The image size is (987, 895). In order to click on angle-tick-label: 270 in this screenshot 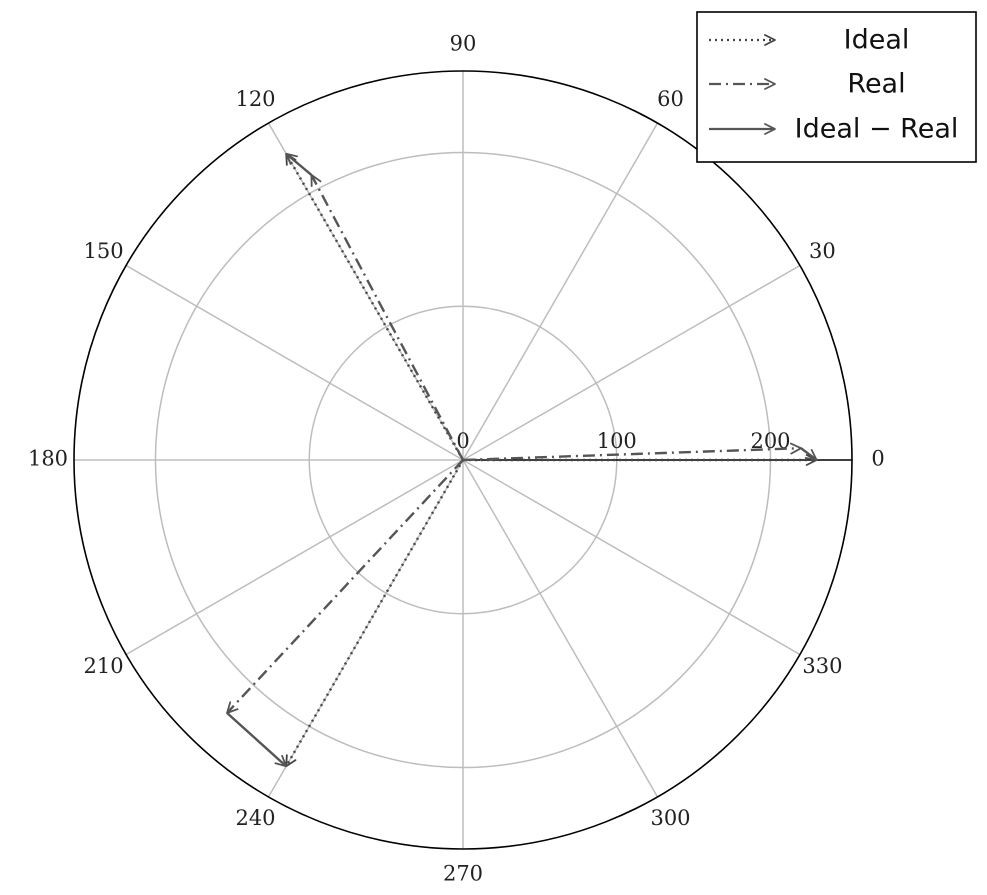, I will do `click(463, 874)`.